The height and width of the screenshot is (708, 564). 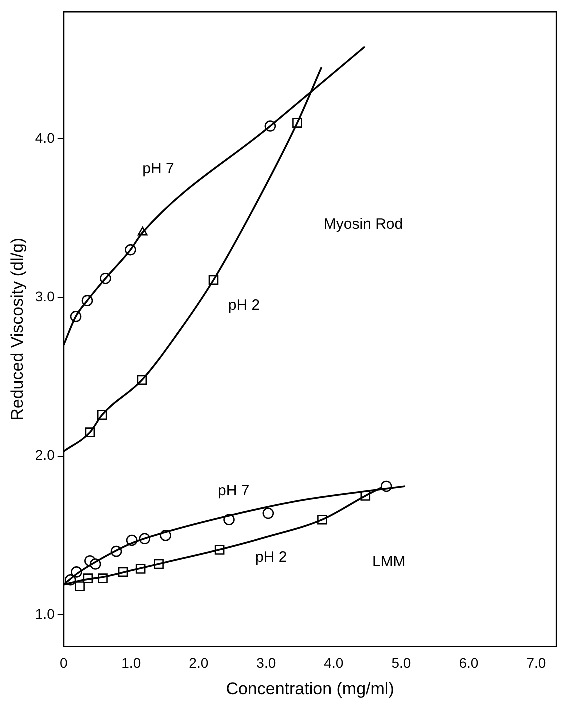 What do you see at coordinates (45, 138) in the screenshot?
I see `y-tick-label: 4.0` at bounding box center [45, 138].